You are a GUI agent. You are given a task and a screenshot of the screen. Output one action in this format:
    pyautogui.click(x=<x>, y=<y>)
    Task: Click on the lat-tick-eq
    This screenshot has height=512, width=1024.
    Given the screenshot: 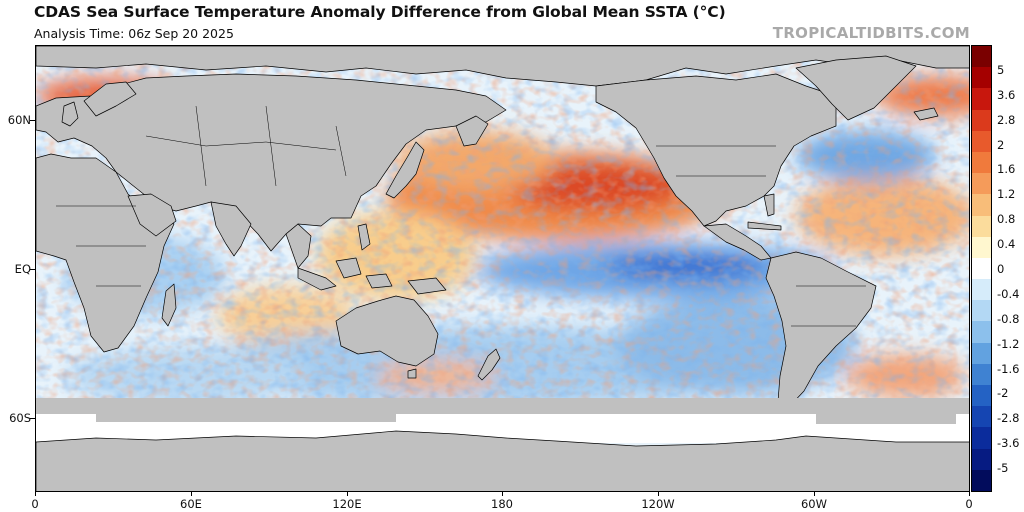 What is the action you would take?
    pyautogui.click(x=32, y=269)
    